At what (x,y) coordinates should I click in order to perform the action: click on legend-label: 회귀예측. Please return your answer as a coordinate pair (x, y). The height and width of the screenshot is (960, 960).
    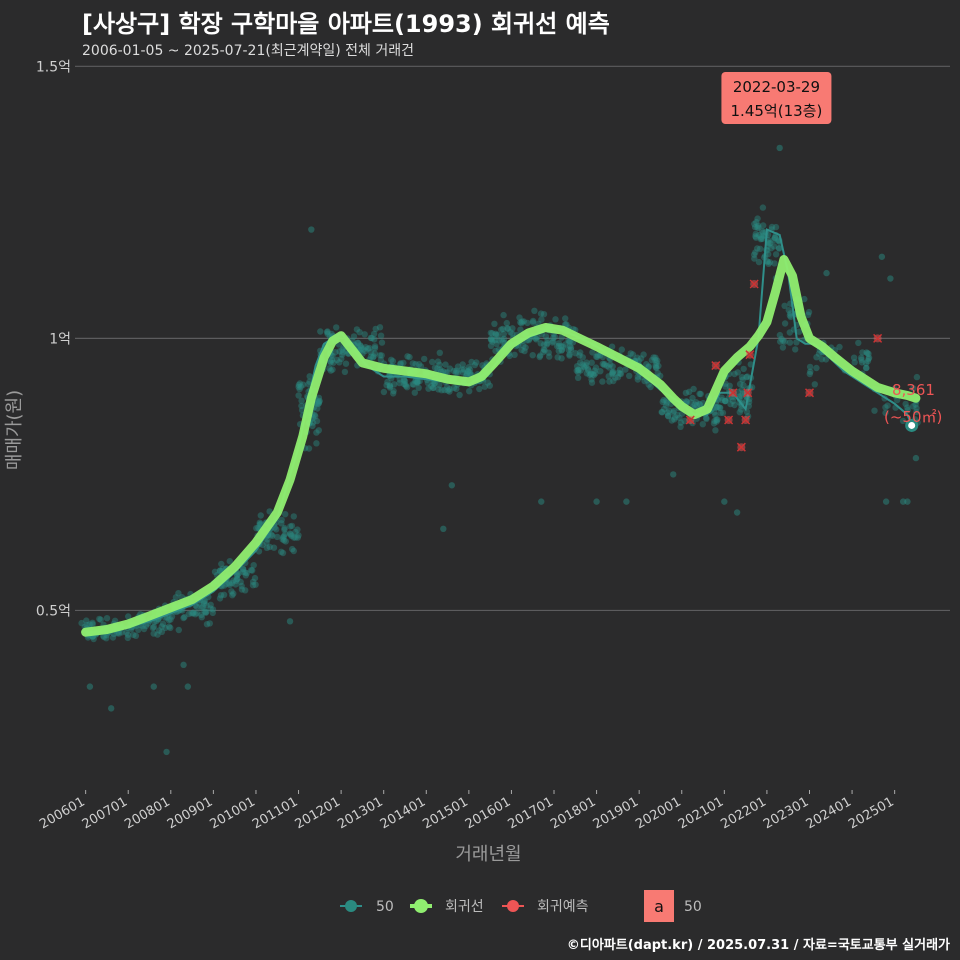
    Looking at the image, I should click on (563, 907).